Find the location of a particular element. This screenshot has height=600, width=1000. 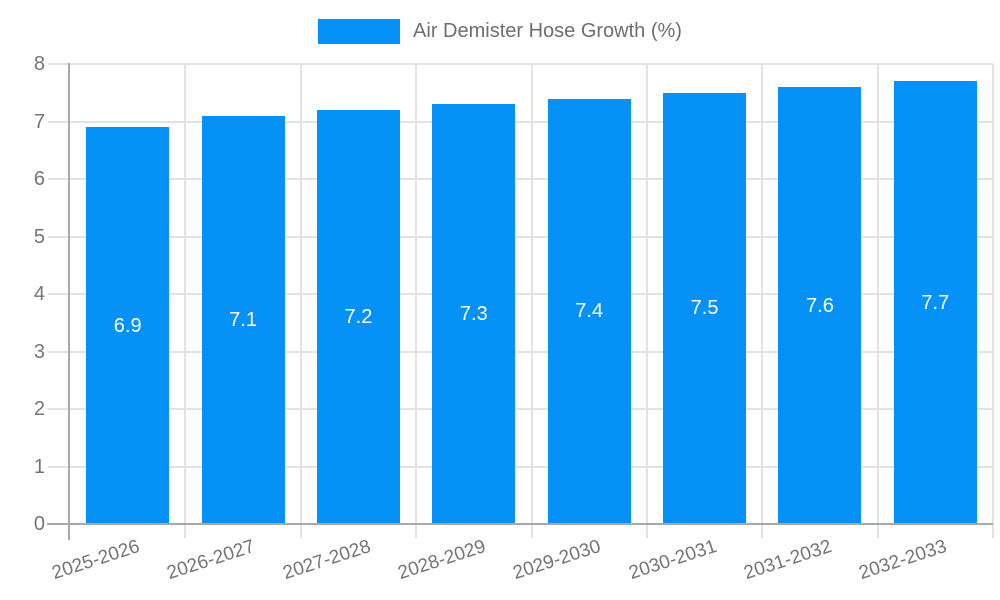

bar-value-label: 7.1 is located at coordinates (243, 319).